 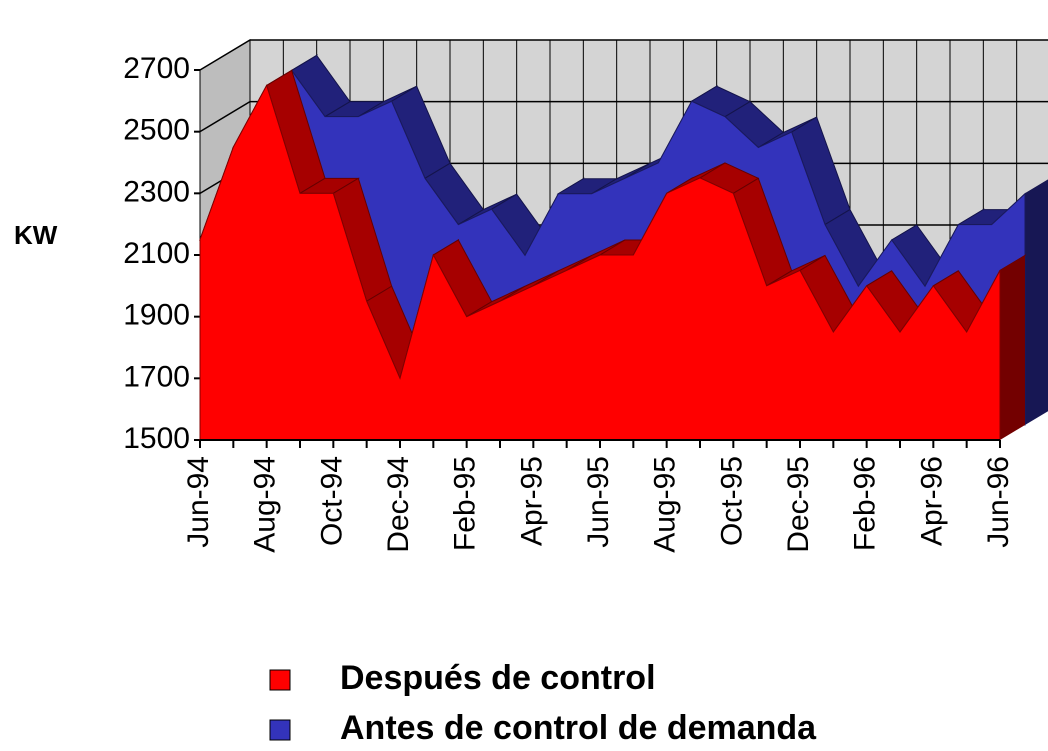 What do you see at coordinates (156, 191) in the screenshot?
I see `y-tick-label: 2300` at bounding box center [156, 191].